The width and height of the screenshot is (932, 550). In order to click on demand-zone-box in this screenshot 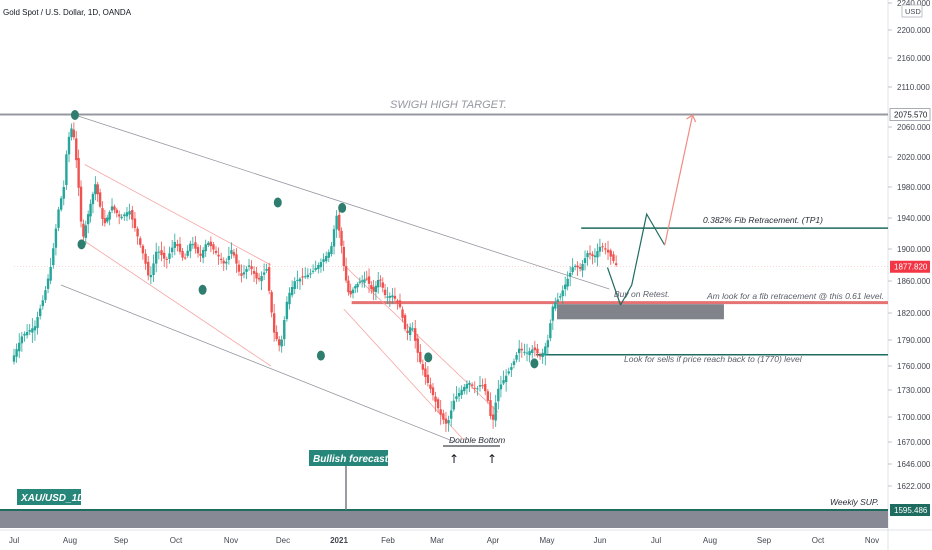, I will do `click(640, 312)`.